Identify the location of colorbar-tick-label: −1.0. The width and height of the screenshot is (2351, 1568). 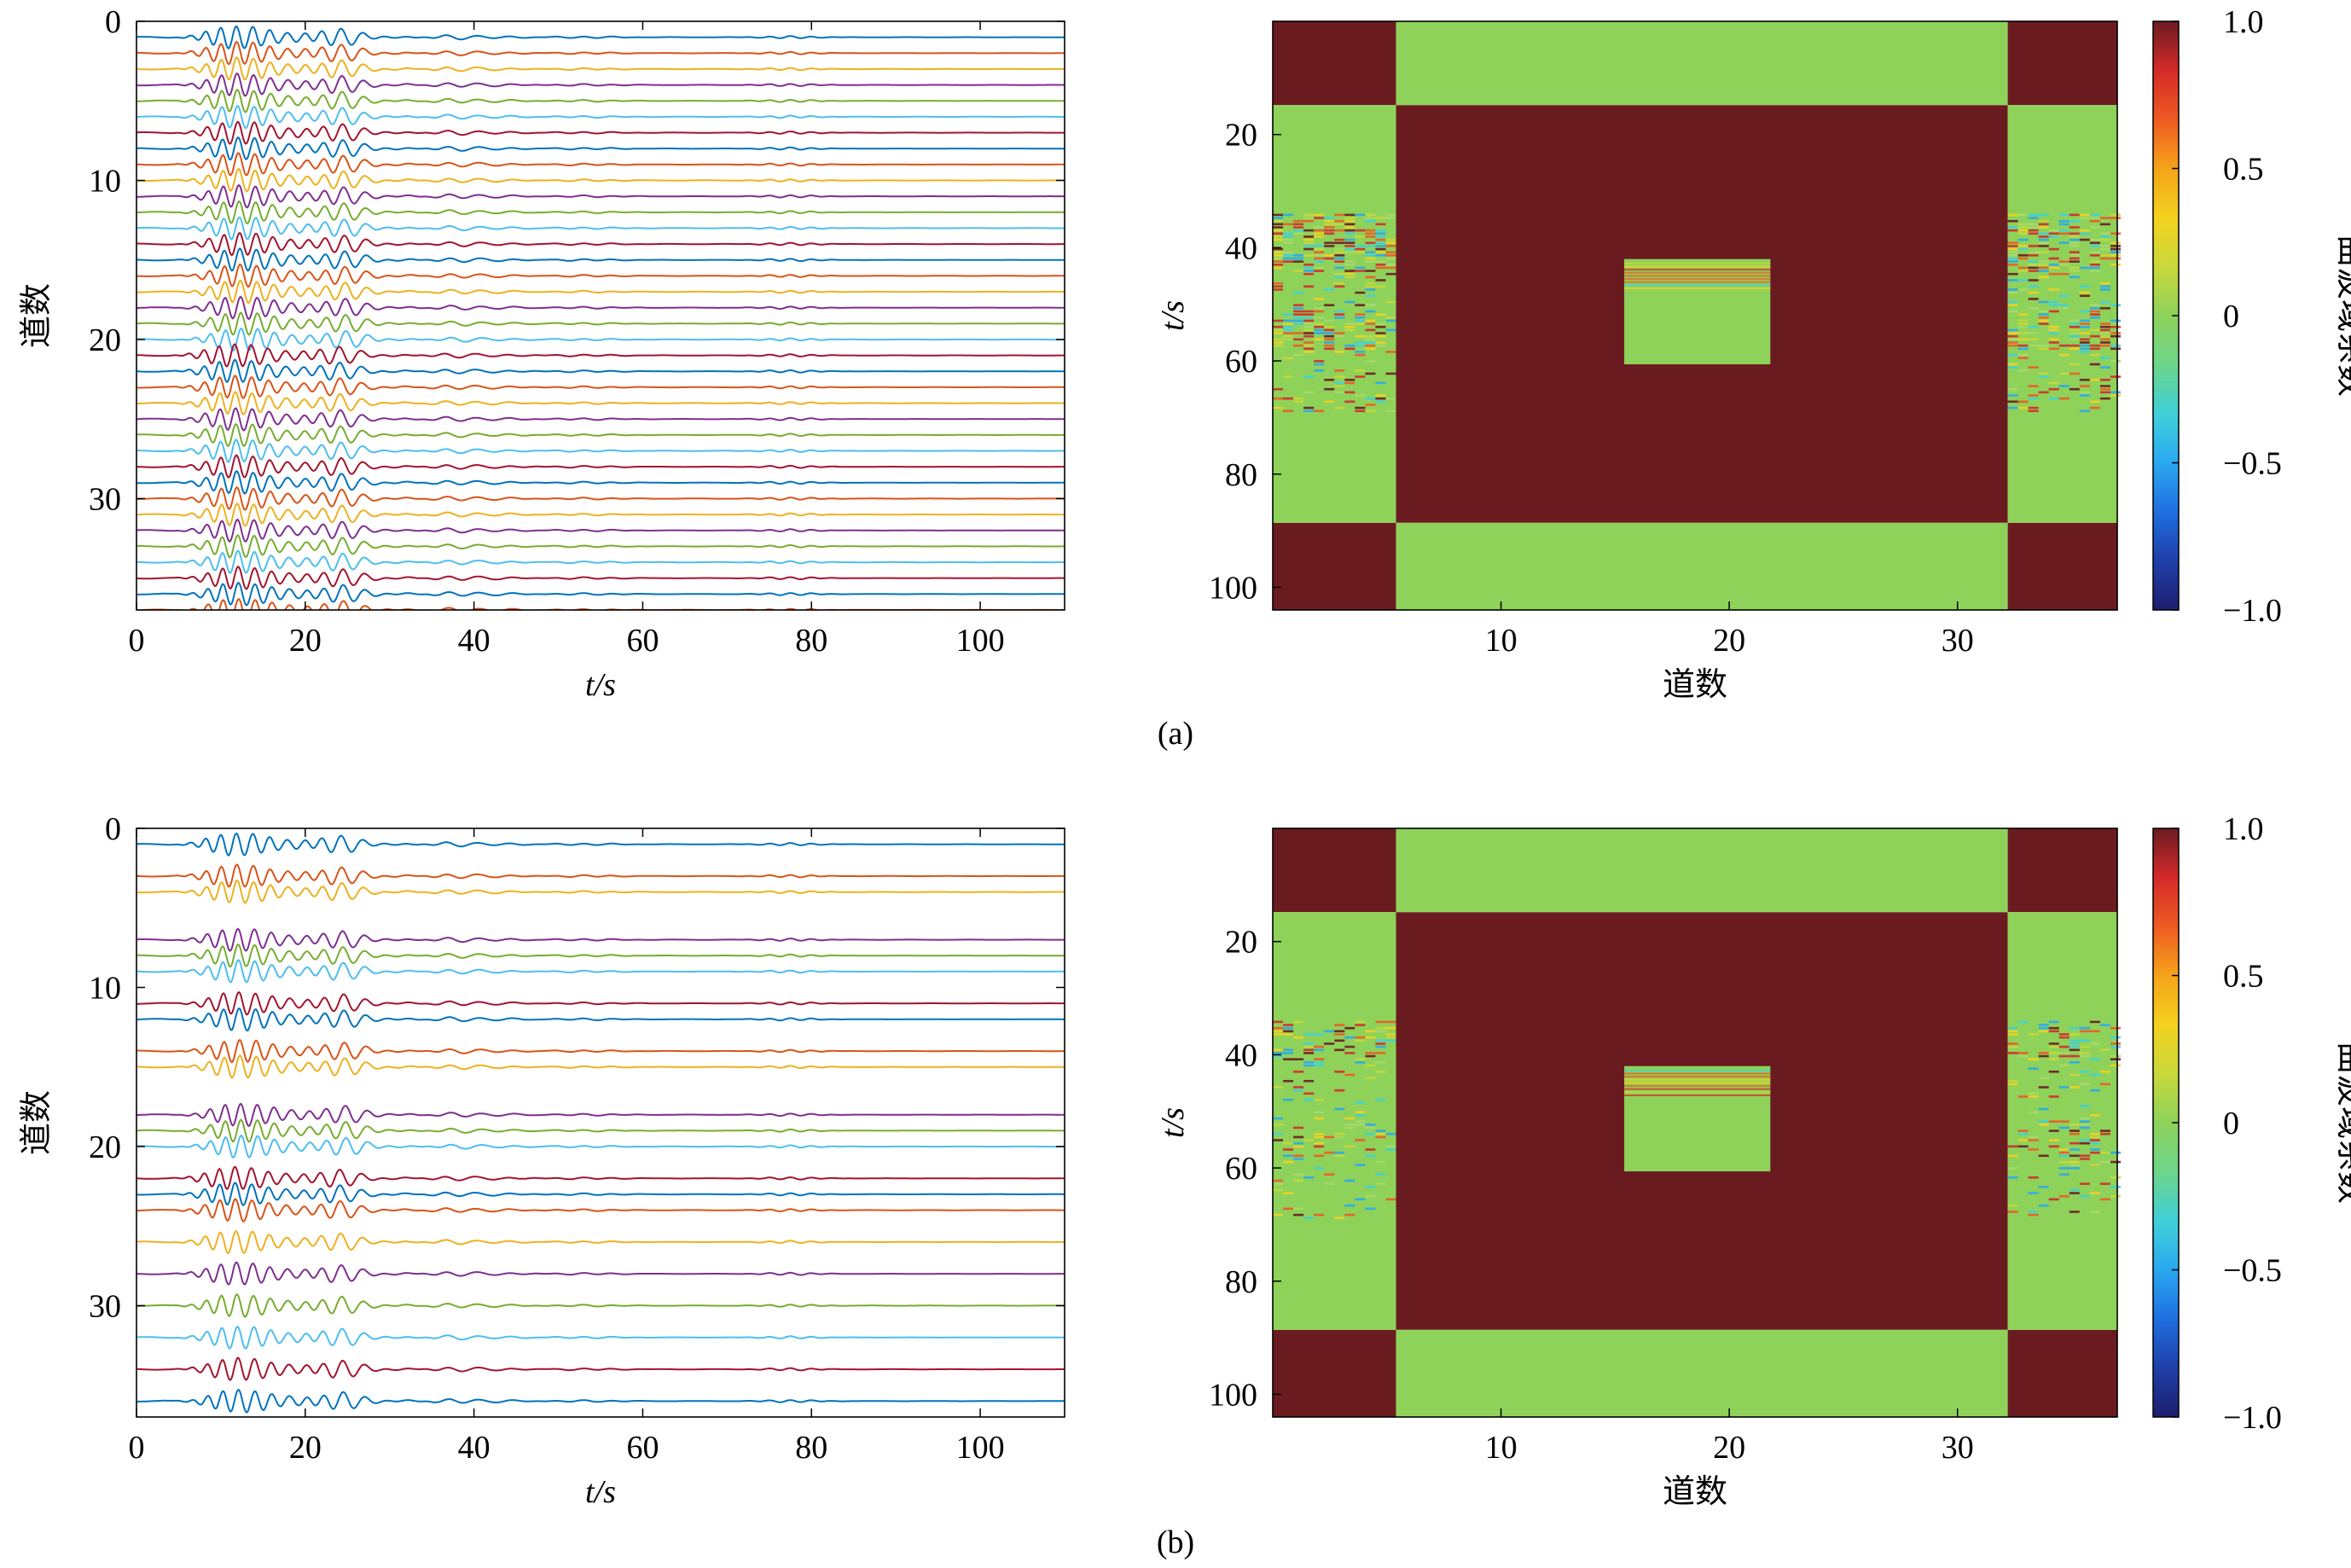
(2253, 611).